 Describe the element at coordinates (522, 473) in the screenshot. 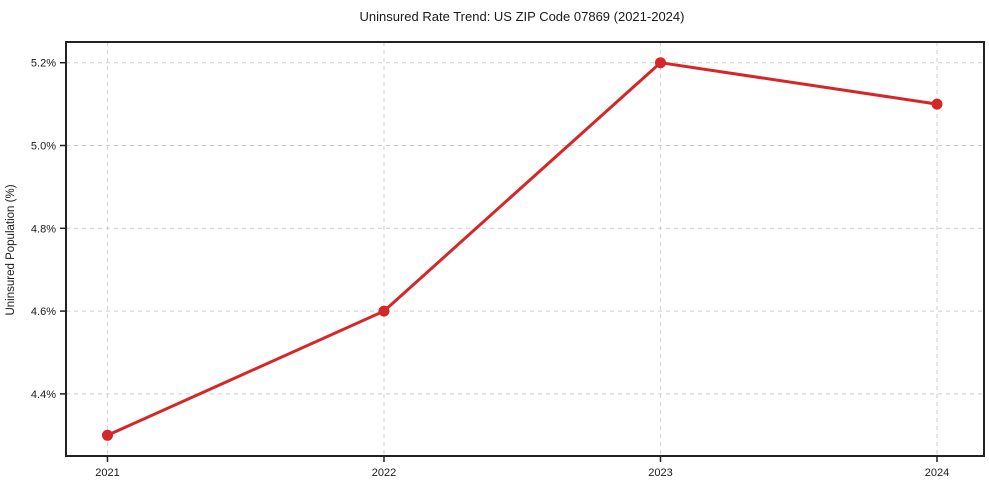

I see `x-axis-tick-labels: 2021 2022 2023 2024` at that location.